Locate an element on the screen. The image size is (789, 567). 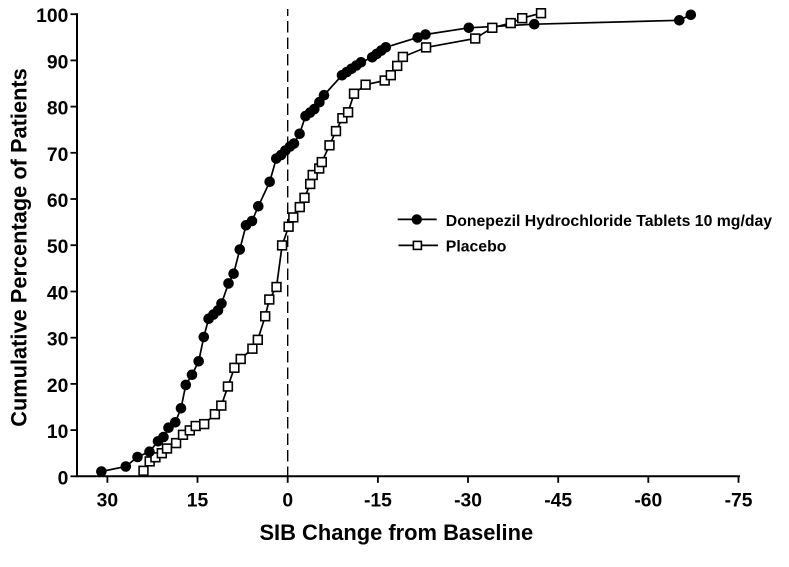
svg-text: 90 is located at coordinates (57, 62).